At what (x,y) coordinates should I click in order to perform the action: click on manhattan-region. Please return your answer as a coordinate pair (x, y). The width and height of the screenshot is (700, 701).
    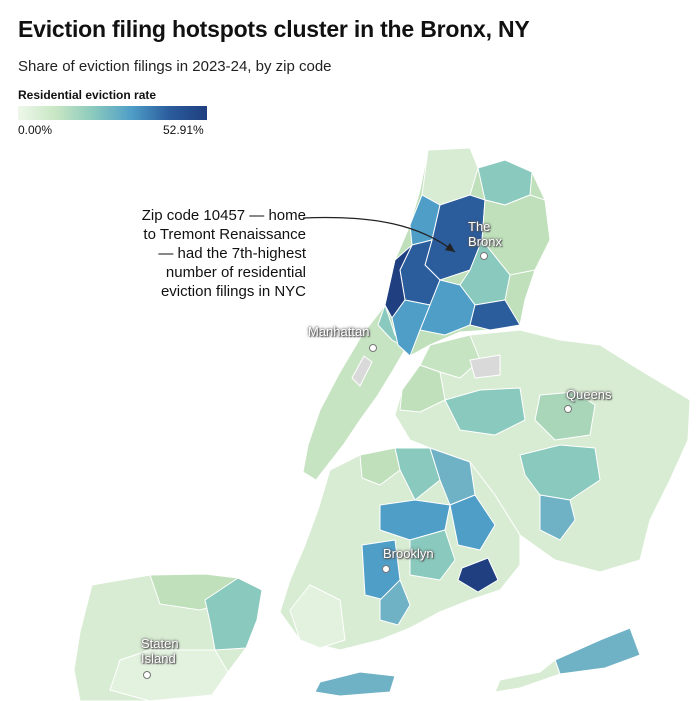
    Looking at the image, I should click on (359, 389).